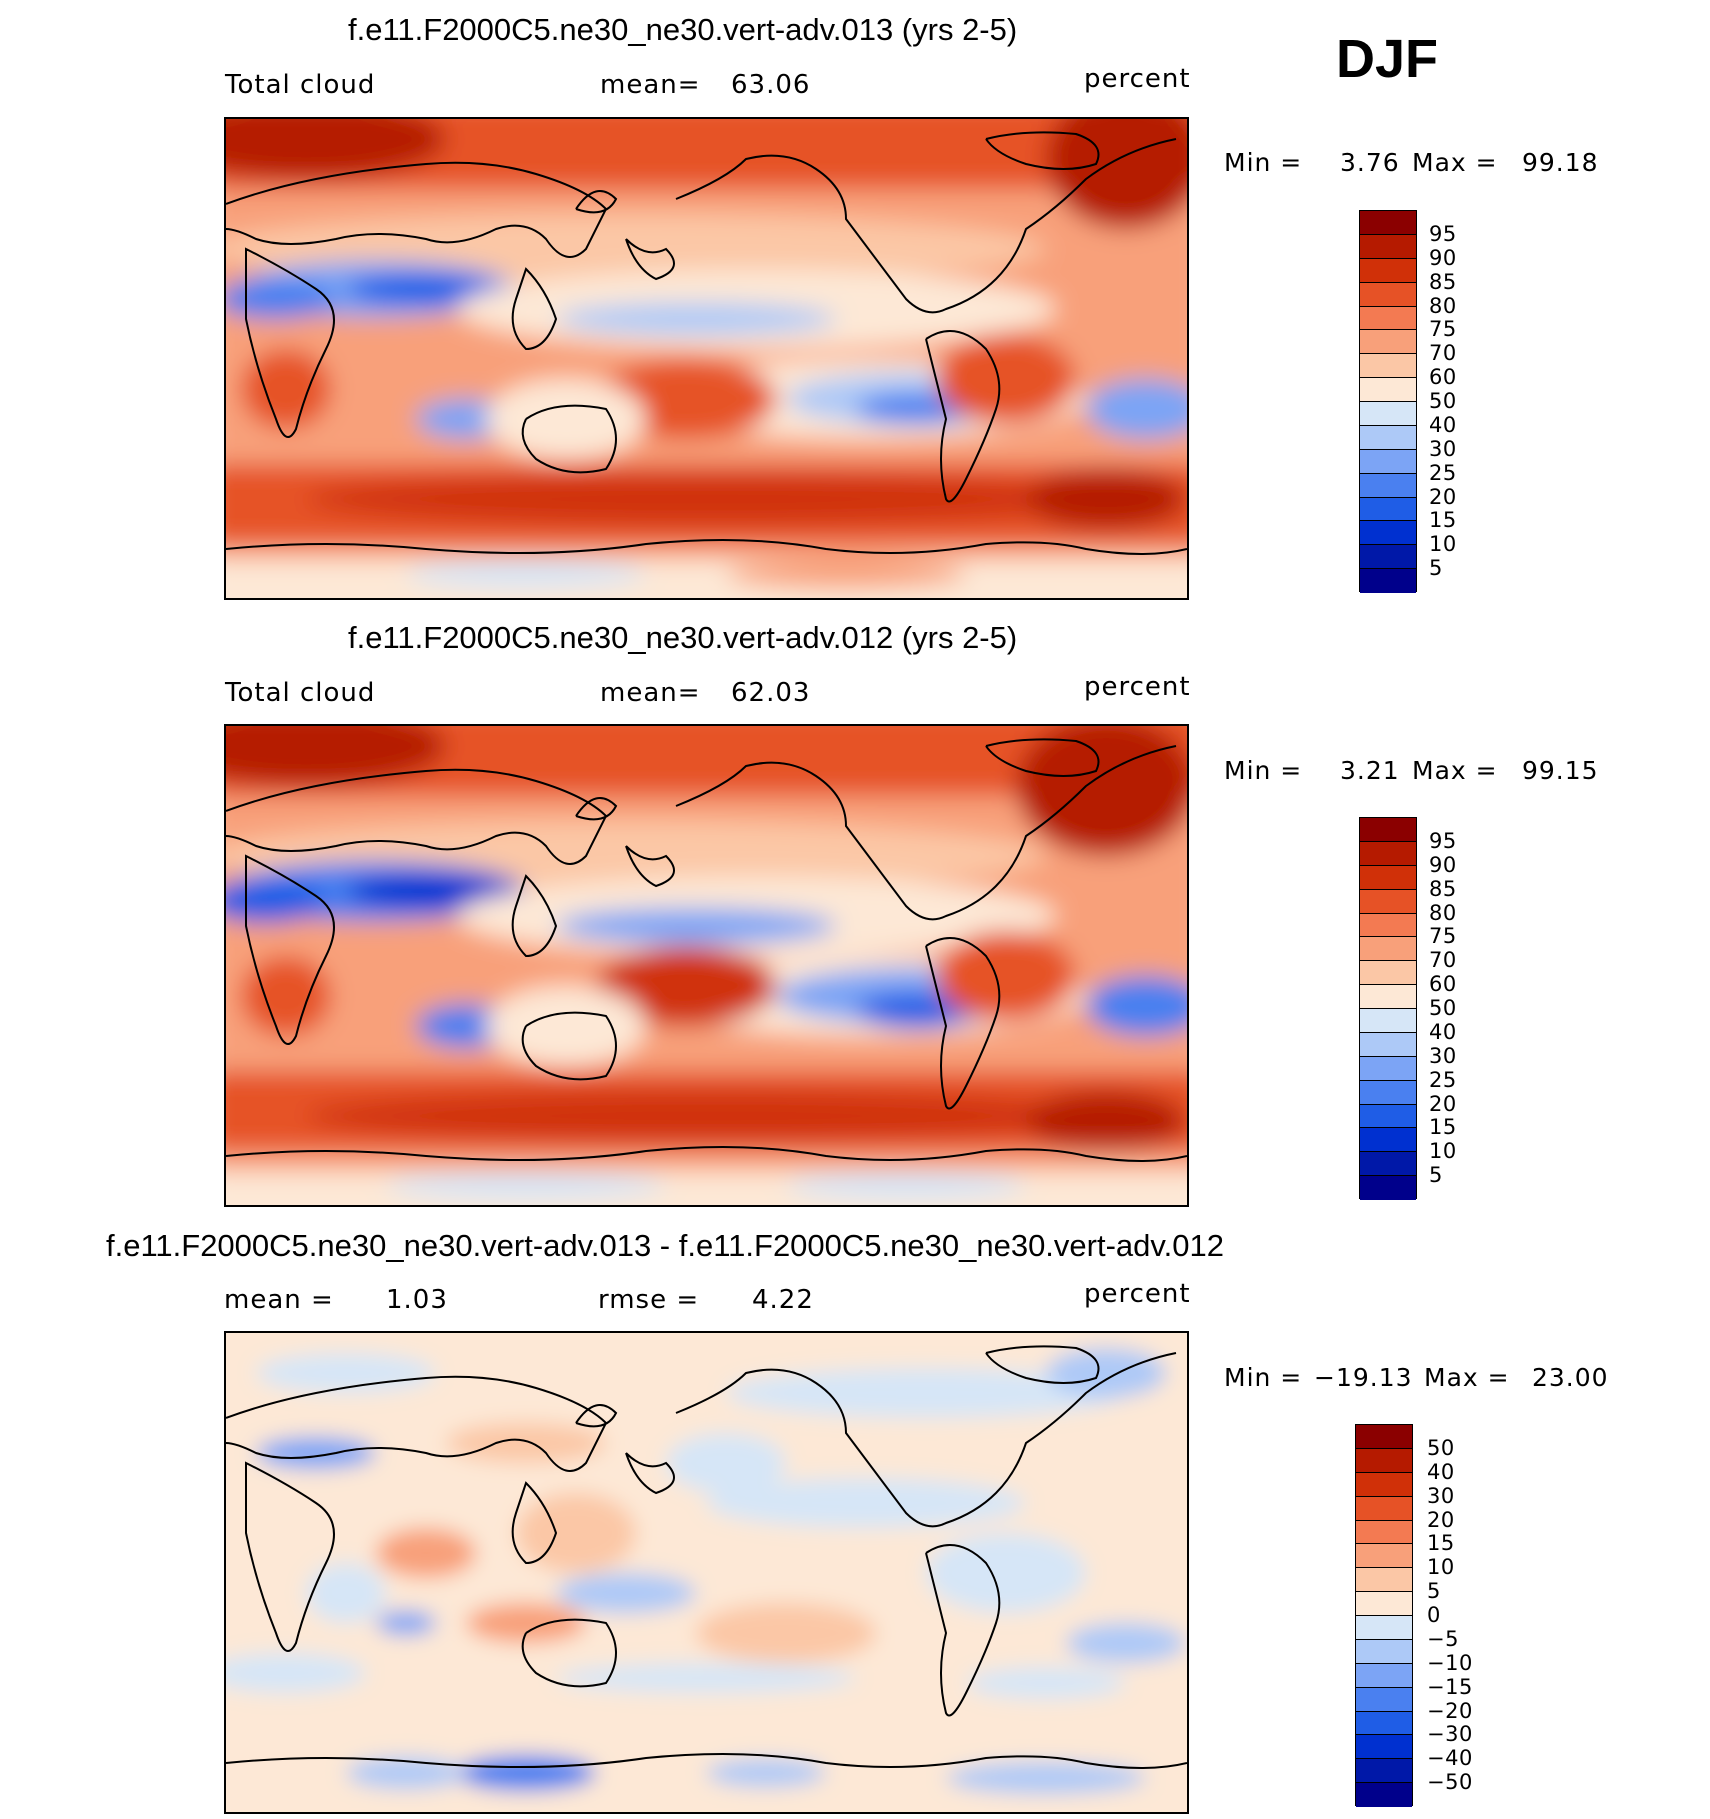  What do you see at coordinates (706, 950) in the screenshot?
I see `panel-2-coastlines` at bounding box center [706, 950].